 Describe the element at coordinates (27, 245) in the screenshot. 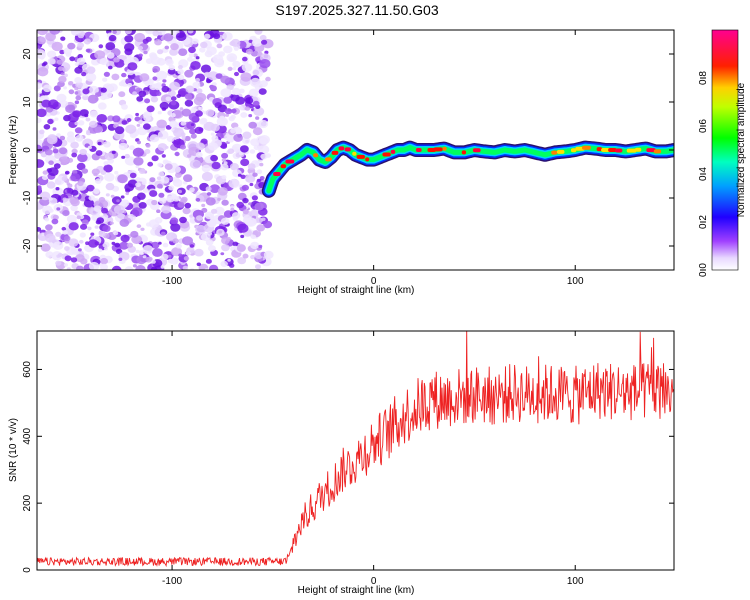

I see `y-tick-label: -20` at that location.